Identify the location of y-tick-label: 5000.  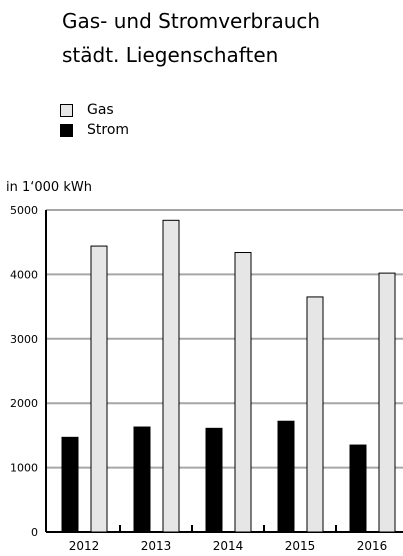
(24, 210).